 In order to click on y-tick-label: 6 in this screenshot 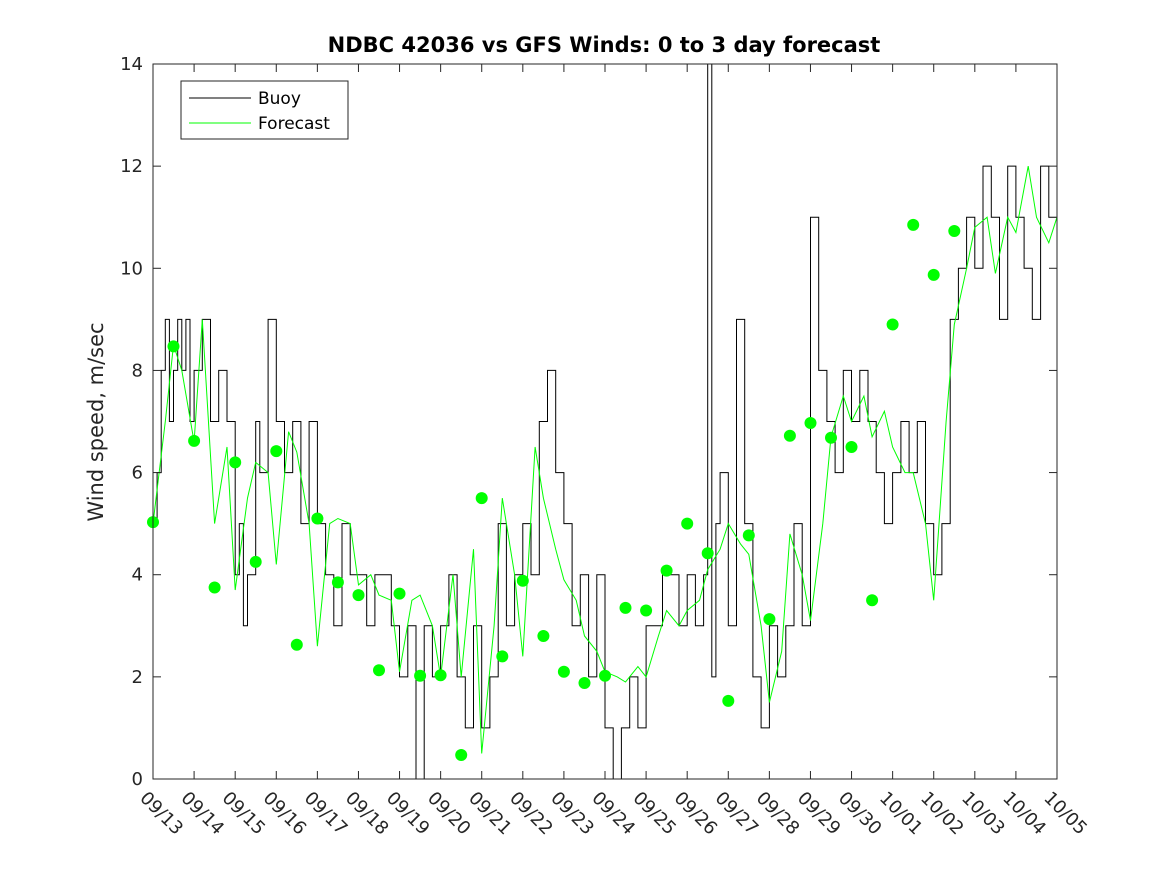, I will do `click(137, 473)`.